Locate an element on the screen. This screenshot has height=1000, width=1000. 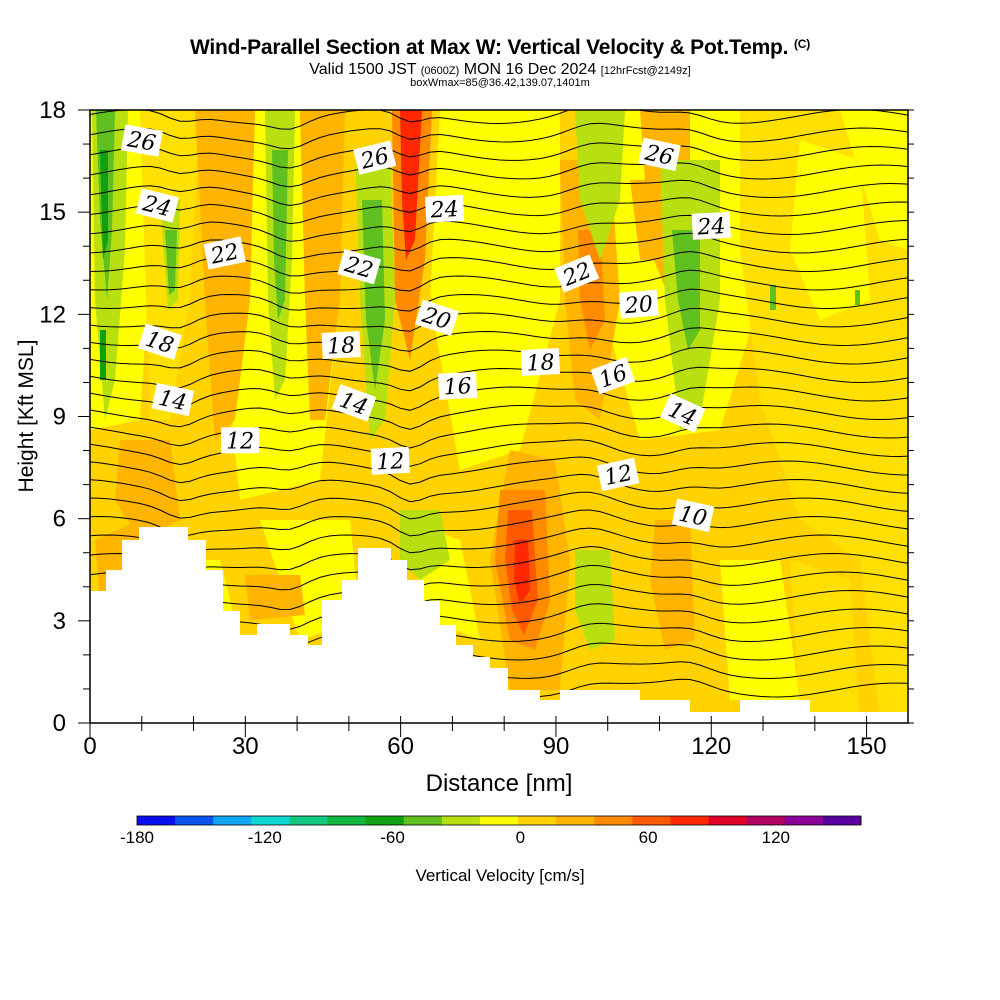
y-tick-label: 12 is located at coordinates (52, 314).